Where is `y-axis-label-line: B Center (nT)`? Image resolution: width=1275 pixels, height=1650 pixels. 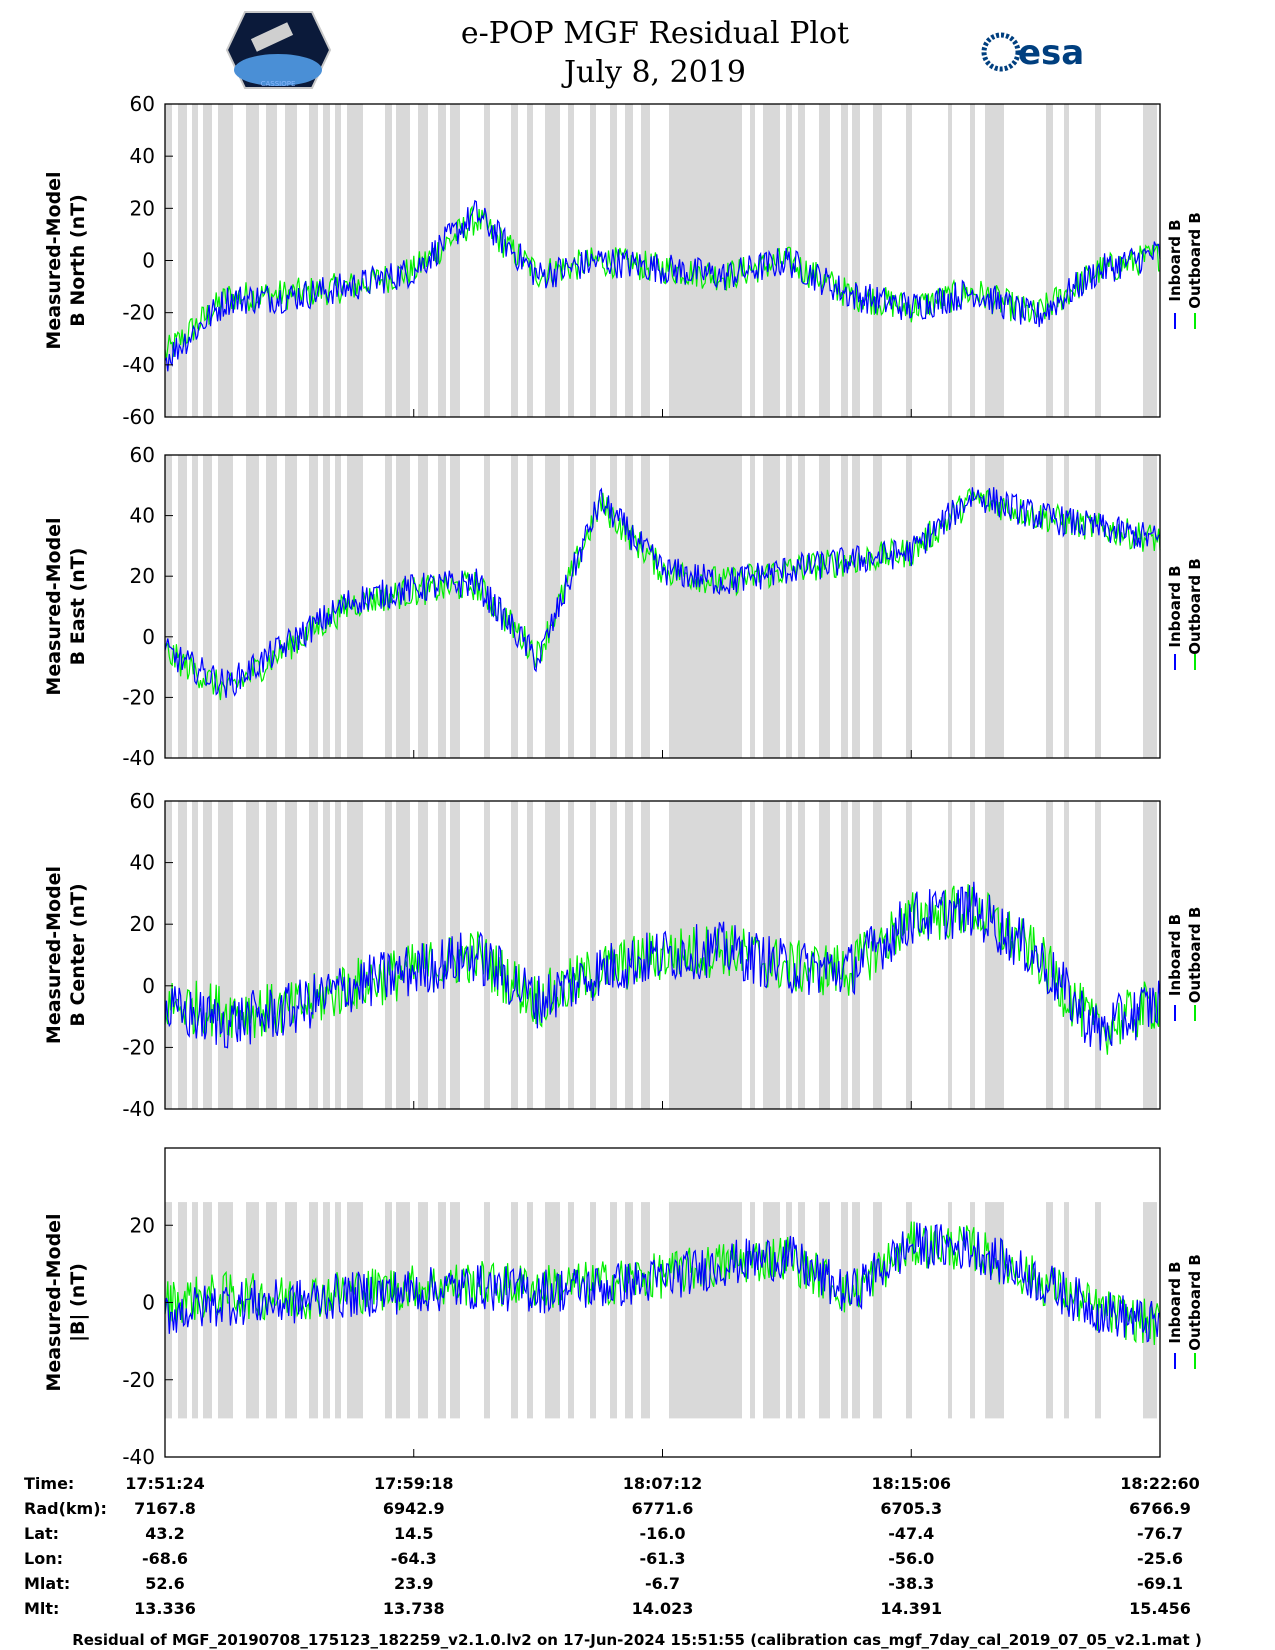
y-axis-label-line: B Center (nT) is located at coordinates (78, 954).